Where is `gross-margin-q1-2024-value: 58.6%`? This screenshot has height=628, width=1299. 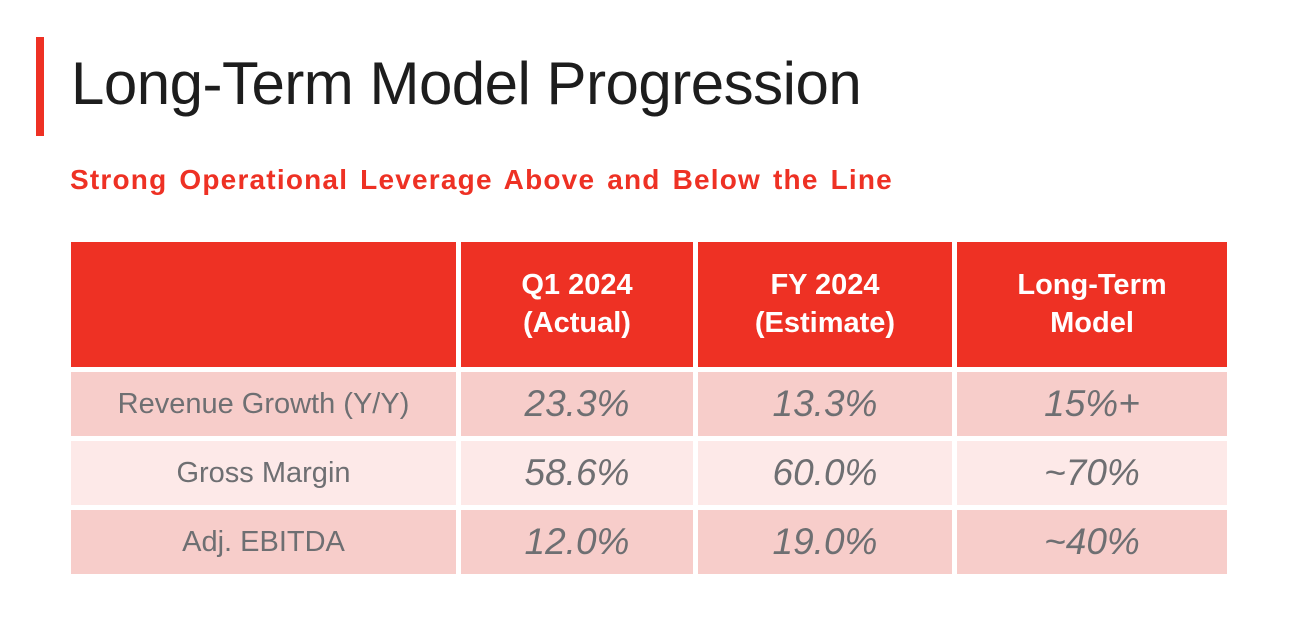 gross-margin-q1-2024-value: 58.6% is located at coordinates (577, 473).